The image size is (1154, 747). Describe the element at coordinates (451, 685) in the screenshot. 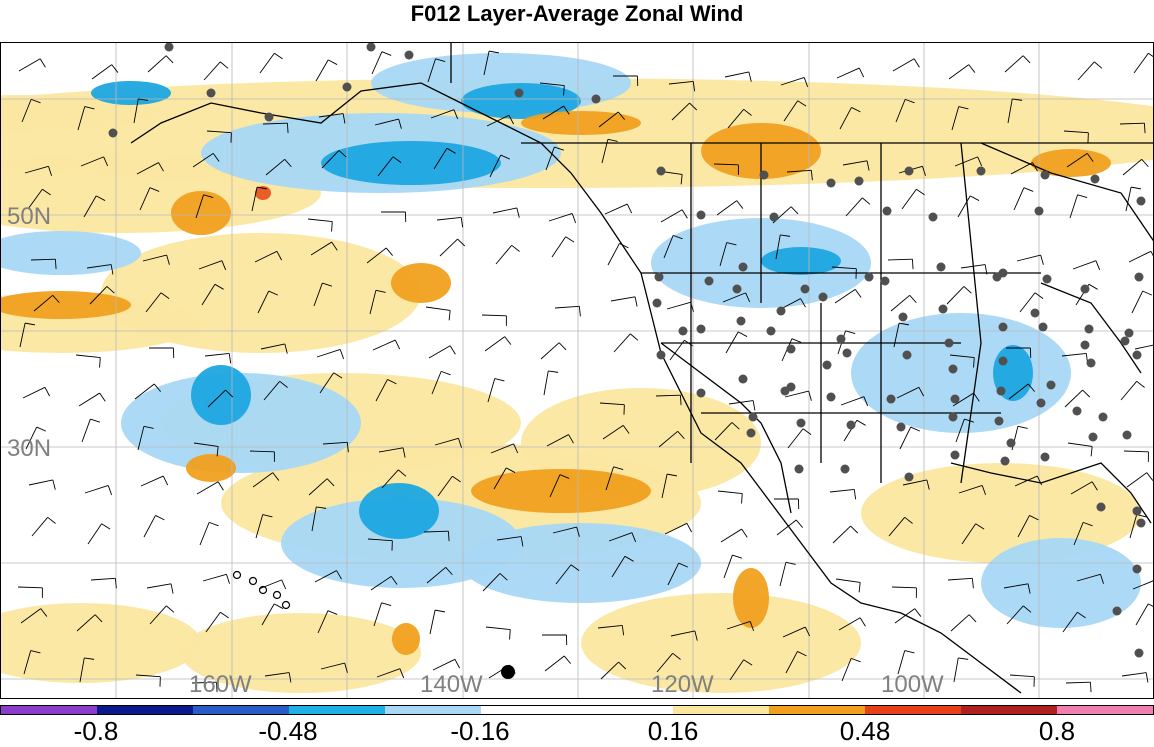

I see `lon-label-140w: 140W` at that location.